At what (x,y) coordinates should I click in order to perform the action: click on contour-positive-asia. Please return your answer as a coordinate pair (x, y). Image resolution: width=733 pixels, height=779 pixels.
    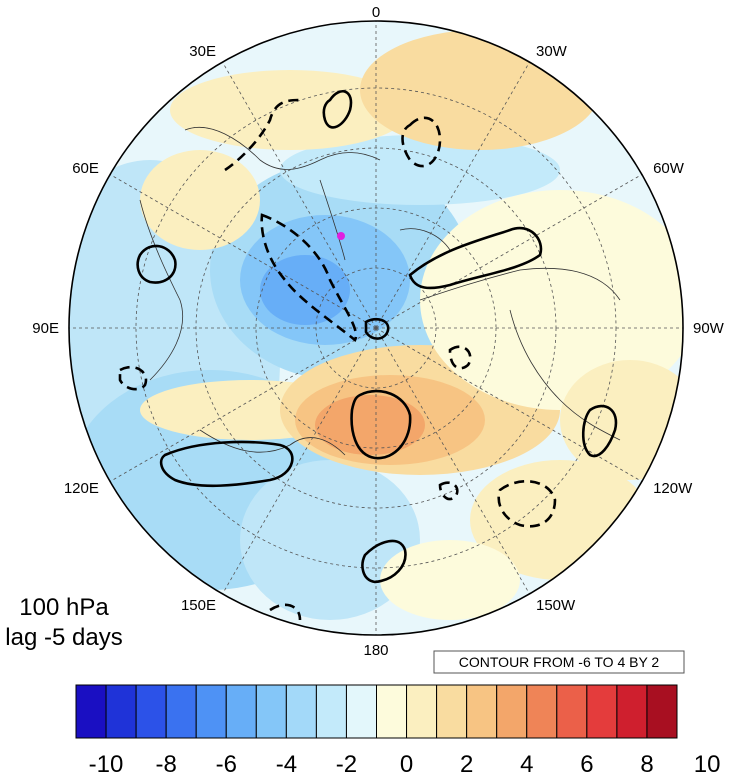
    Looking at the image, I should click on (226, 464).